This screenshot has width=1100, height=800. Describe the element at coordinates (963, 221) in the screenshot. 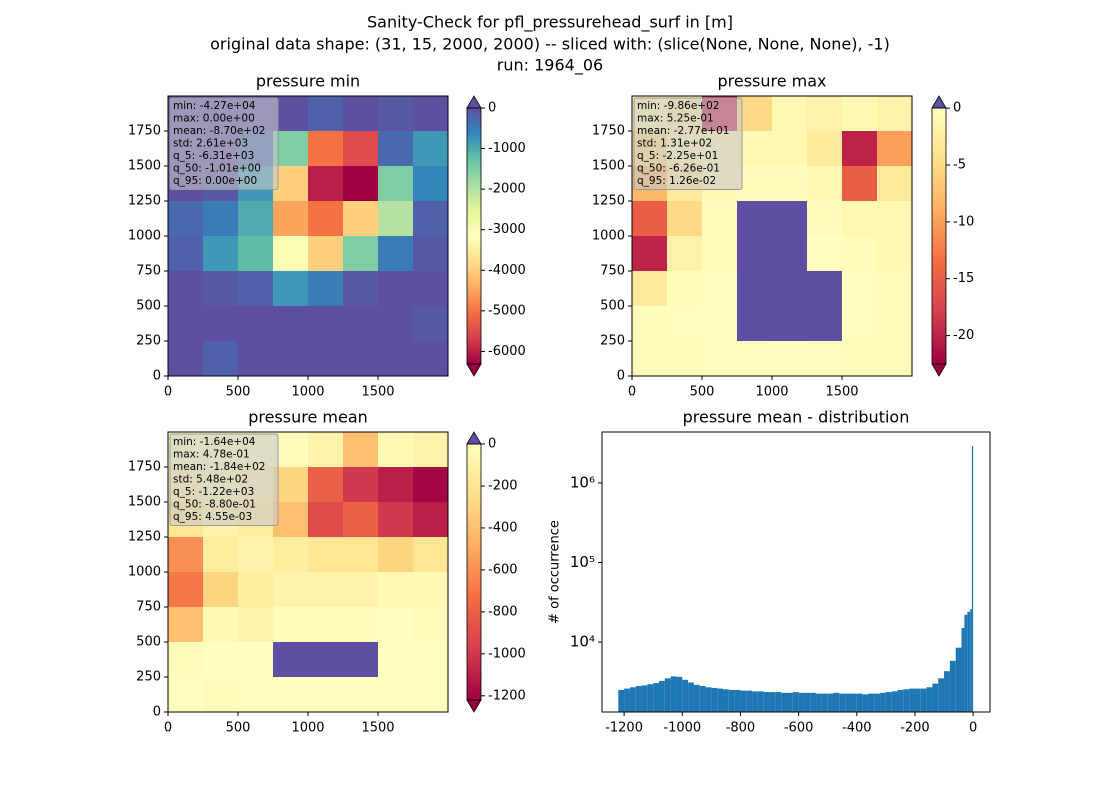

I see `colorbar-tick-label: -10` at that location.